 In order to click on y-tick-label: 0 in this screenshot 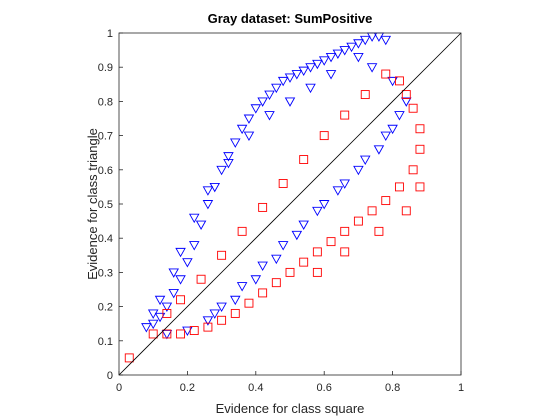, I will do `click(110, 376)`.